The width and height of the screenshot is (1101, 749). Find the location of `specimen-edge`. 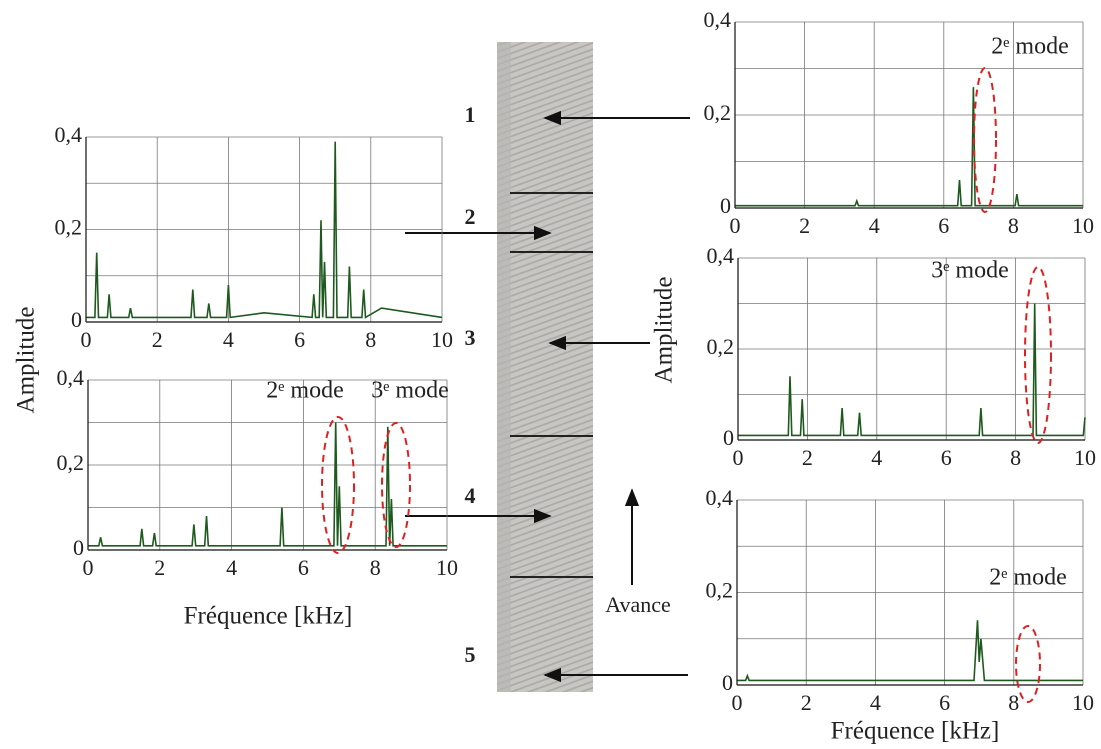

specimen-edge is located at coordinates (504, 367).